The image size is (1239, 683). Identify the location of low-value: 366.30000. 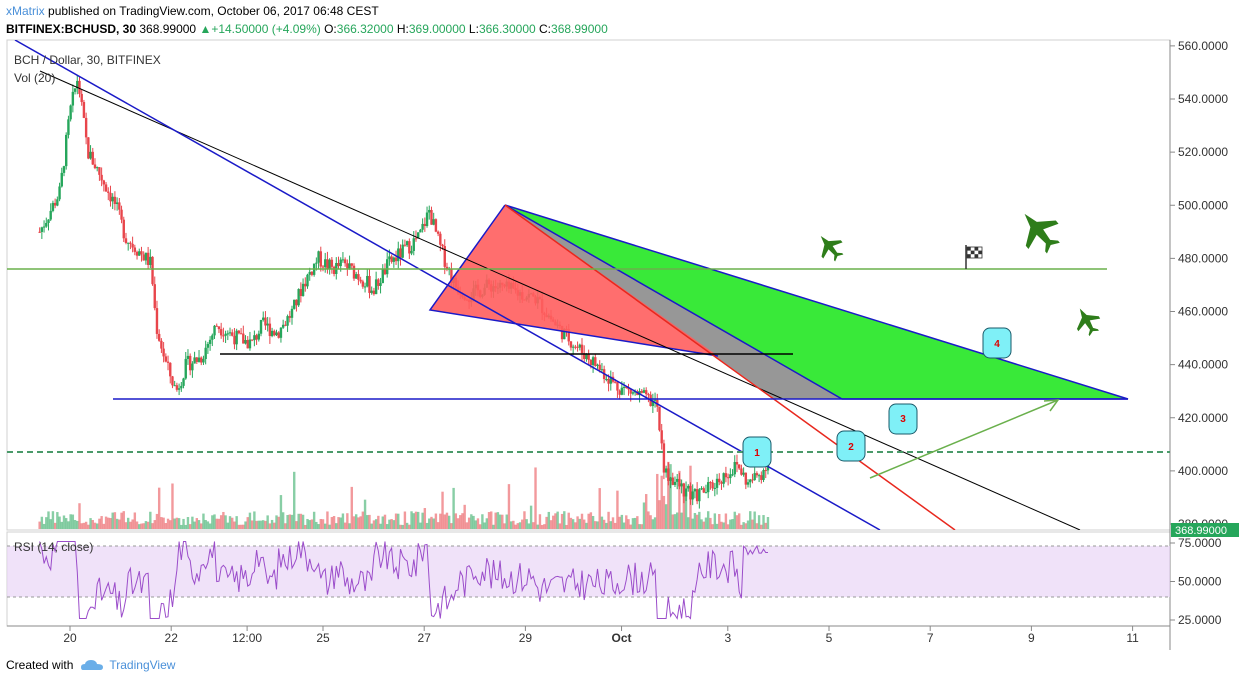
(507, 29).